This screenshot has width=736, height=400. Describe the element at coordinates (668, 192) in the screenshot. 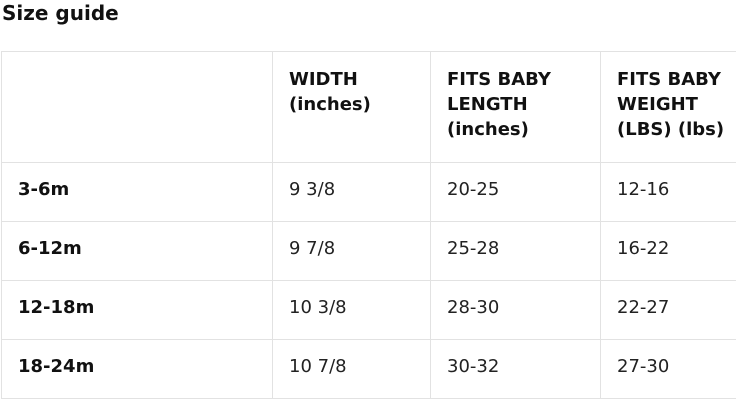

I see `weight-value: 12-16` at that location.